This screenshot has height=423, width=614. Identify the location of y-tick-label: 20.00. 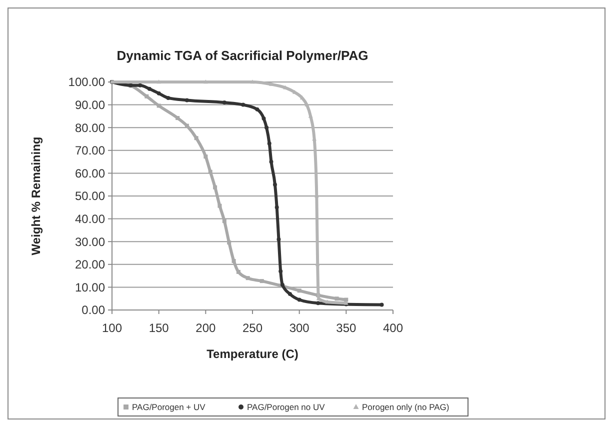
(90, 265).